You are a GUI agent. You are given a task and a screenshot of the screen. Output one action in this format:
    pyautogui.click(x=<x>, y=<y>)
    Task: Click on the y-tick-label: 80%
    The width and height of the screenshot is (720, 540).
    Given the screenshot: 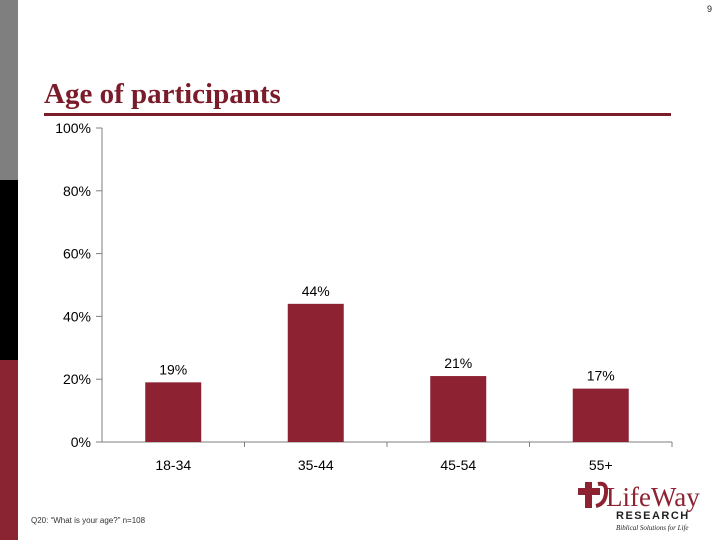 What is the action you would take?
    pyautogui.click(x=77, y=191)
    